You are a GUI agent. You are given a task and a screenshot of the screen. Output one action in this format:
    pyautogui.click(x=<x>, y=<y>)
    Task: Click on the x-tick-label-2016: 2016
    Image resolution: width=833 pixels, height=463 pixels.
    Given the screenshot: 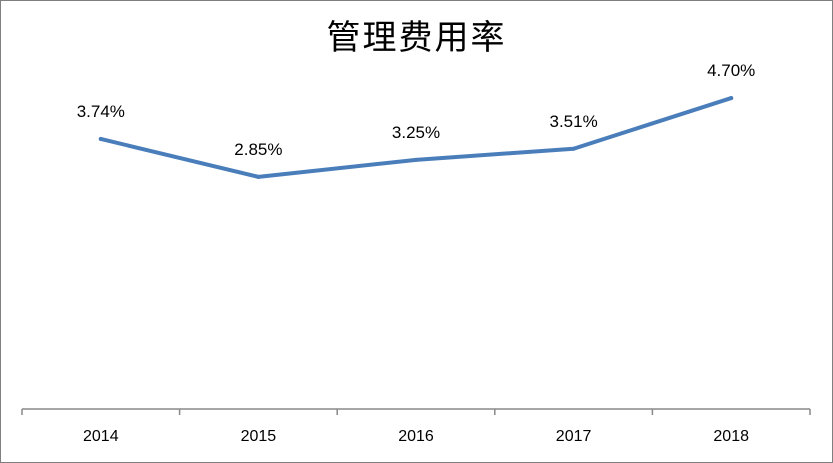 What is the action you would take?
    pyautogui.click(x=416, y=436)
    